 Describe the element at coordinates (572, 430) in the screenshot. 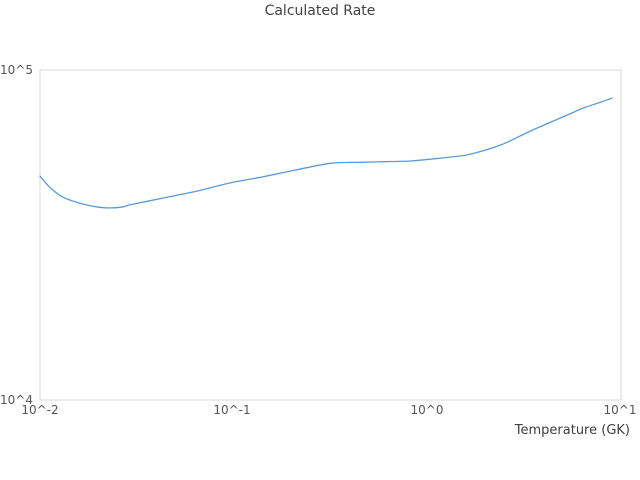

I see `x-axis-title: Temperature (GK)` at that location.